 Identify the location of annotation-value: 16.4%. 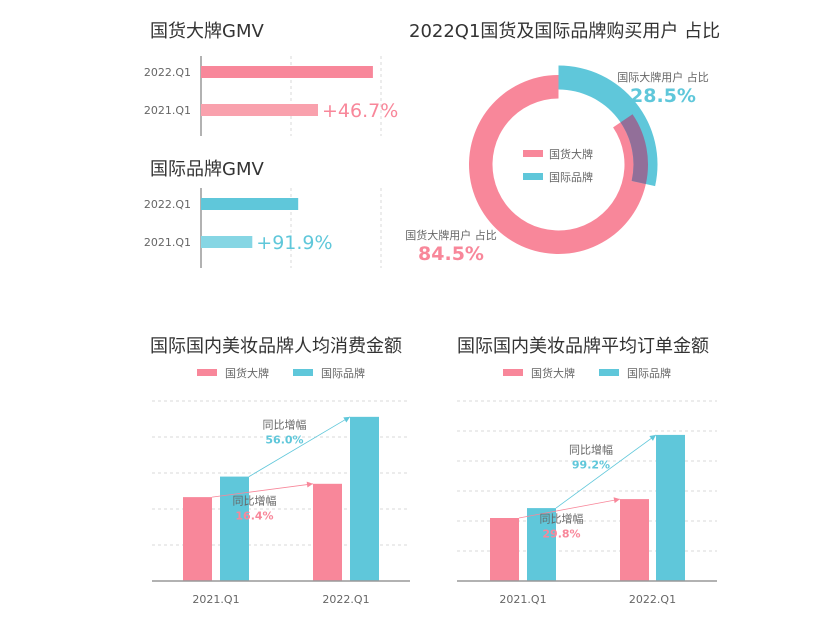
(254, 515).